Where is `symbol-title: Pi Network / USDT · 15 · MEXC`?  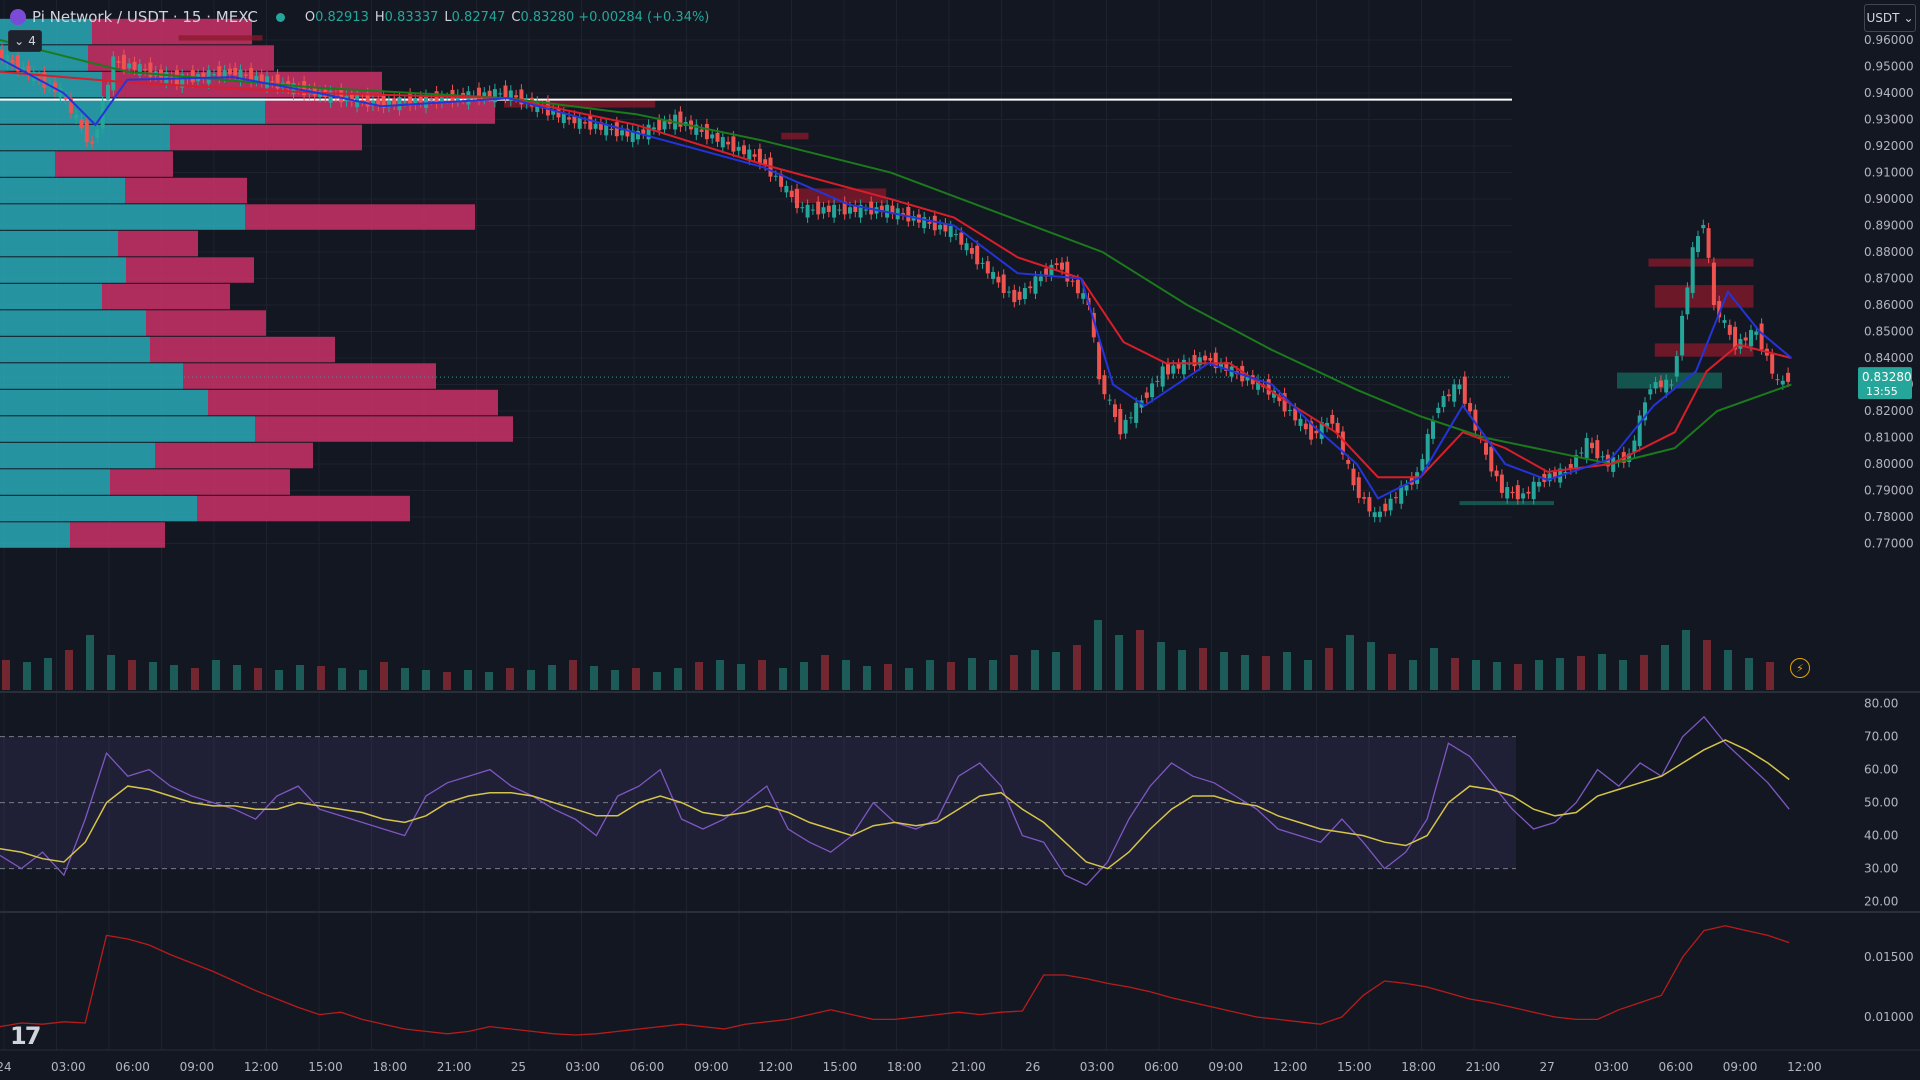 symbol-title: Pi Network / USDT · 15 · MEXC is located at coordinates (145, 17).